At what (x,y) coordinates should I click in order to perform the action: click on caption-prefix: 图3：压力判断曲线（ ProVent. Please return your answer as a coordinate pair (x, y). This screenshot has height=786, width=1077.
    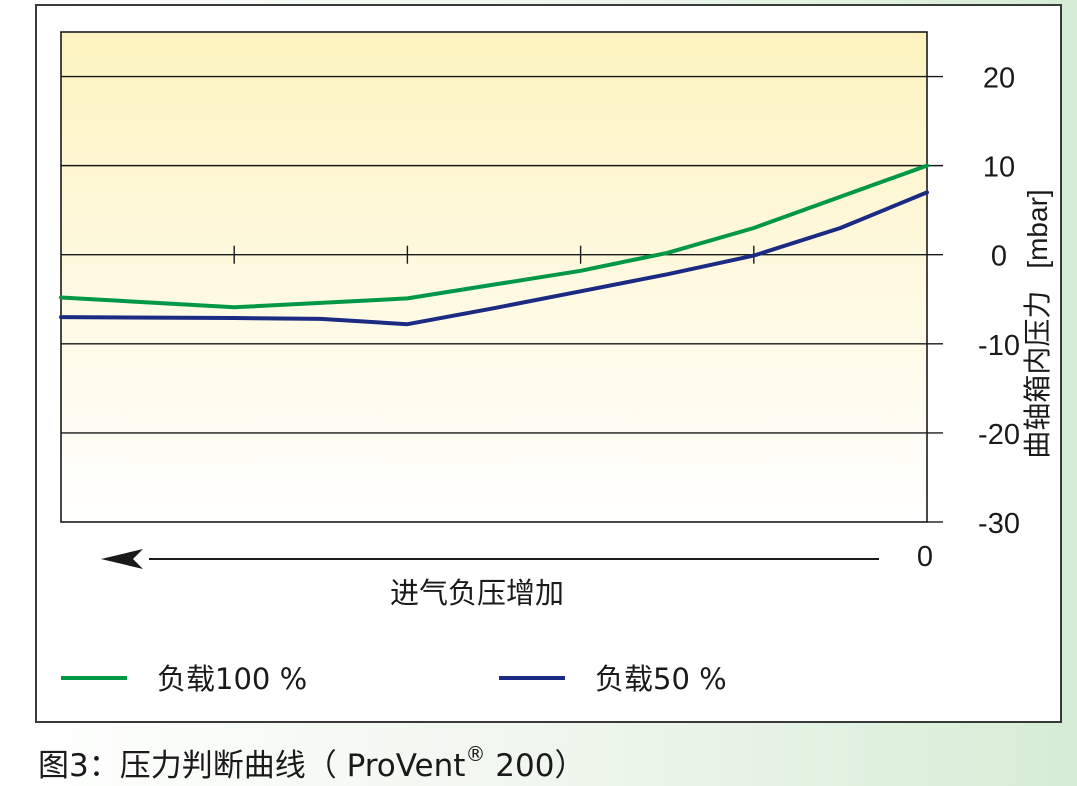
    Looking at the image, I should click on (252, 766).